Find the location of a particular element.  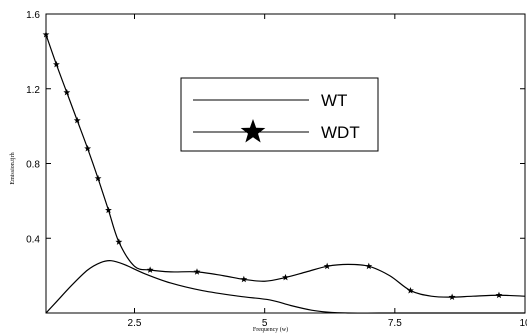

legend-box is located at coordinates (279, 114).